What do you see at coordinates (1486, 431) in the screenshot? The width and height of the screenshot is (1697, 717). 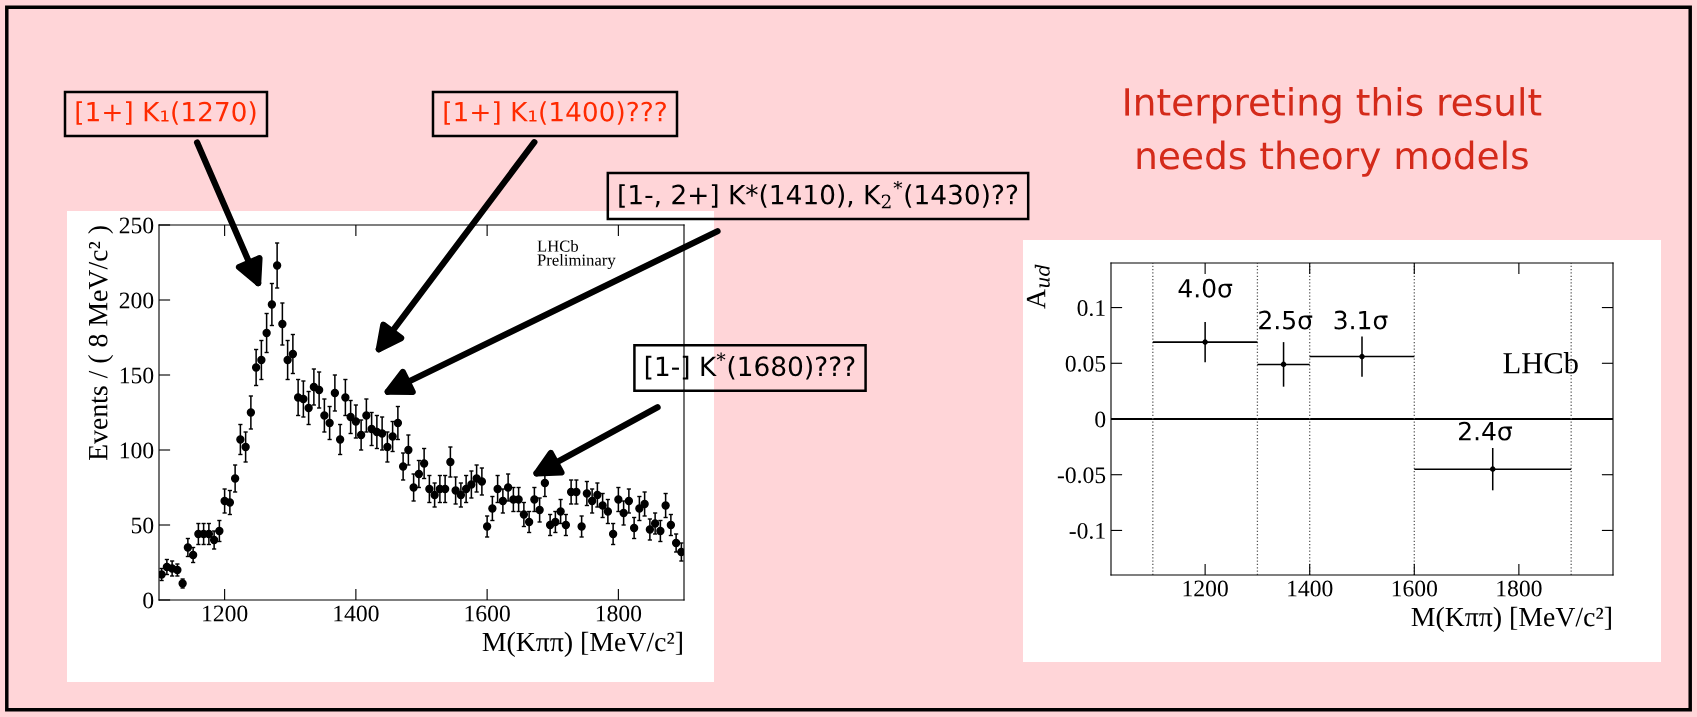 I see `annotation: 2.4σ` at bounding box center [1486, 431].